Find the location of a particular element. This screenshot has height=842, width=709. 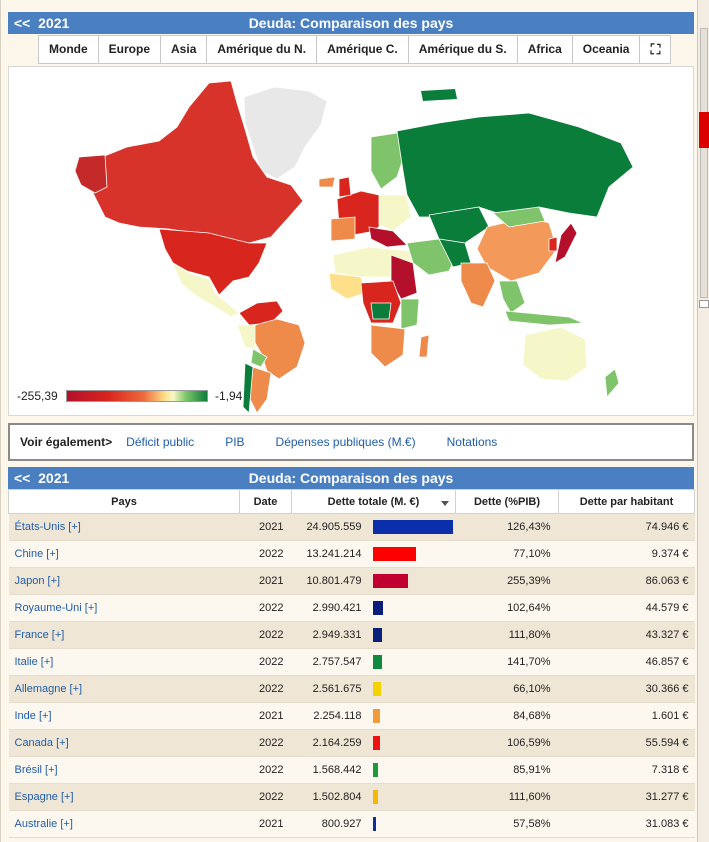

row-total-debt: 2.949.331 is located at coordinates (330, 635).